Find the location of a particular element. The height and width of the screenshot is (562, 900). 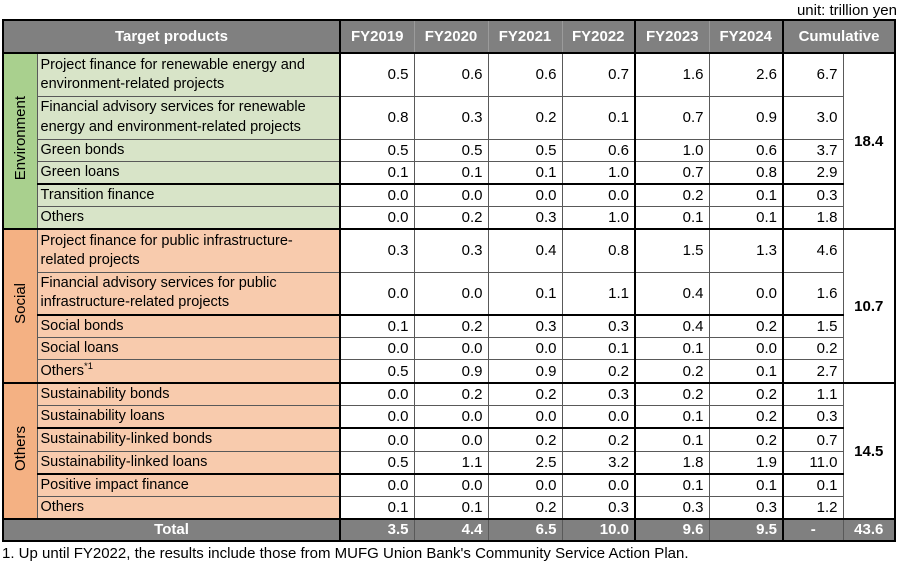

cumulative-cell: 0.7 is located at coordinates (813, 439).